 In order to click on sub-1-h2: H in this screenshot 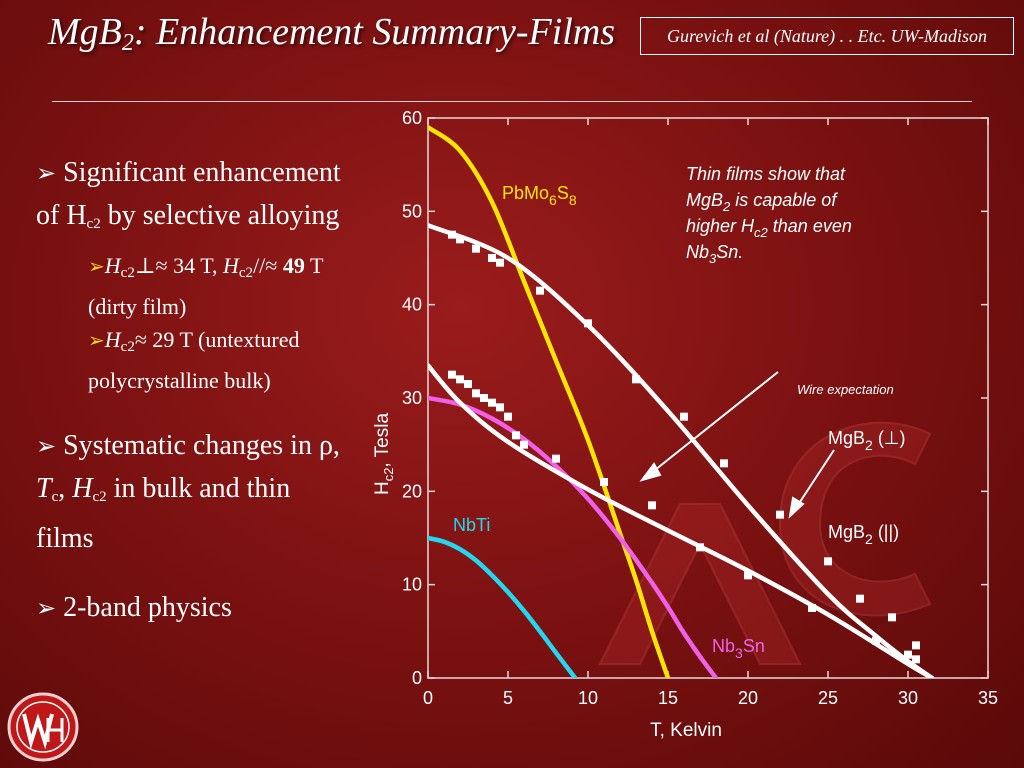, I will do `click(231, 265)`.